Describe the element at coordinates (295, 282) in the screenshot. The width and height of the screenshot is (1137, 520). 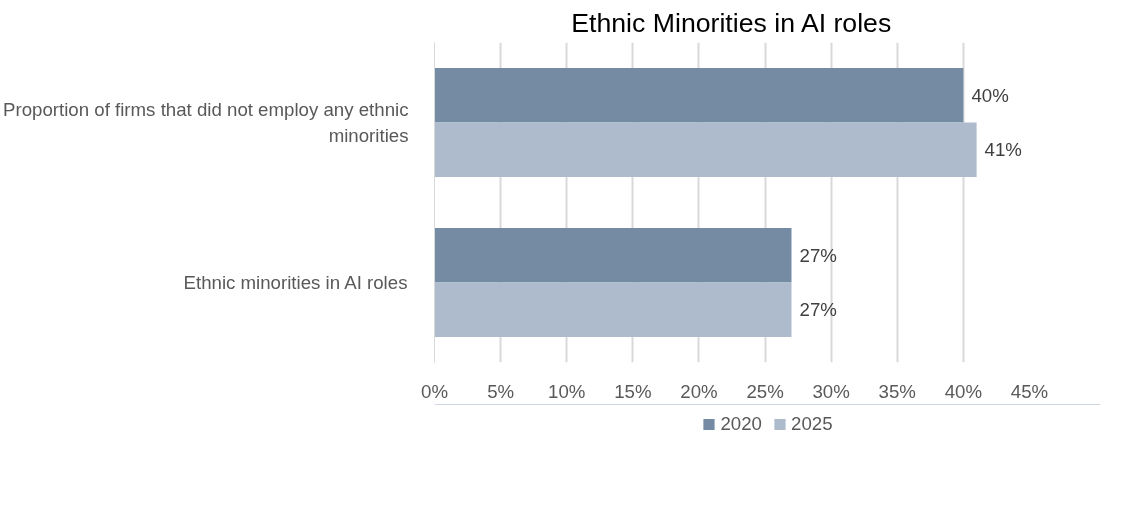
I see `y-tick-label: Ethnic minorities in AI roles` at that location.